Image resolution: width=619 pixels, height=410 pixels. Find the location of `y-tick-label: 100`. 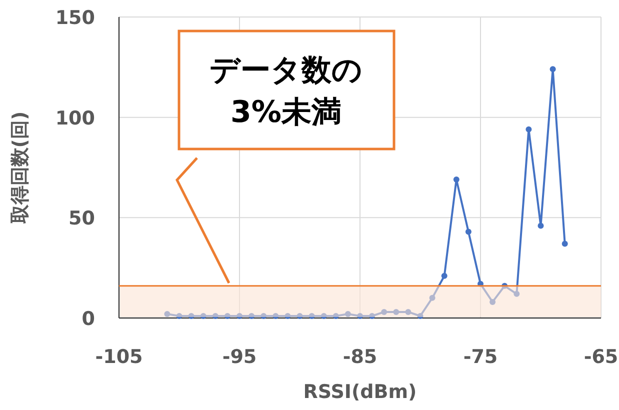

y-tick-label: 100 is located at coordinates (75, 118).